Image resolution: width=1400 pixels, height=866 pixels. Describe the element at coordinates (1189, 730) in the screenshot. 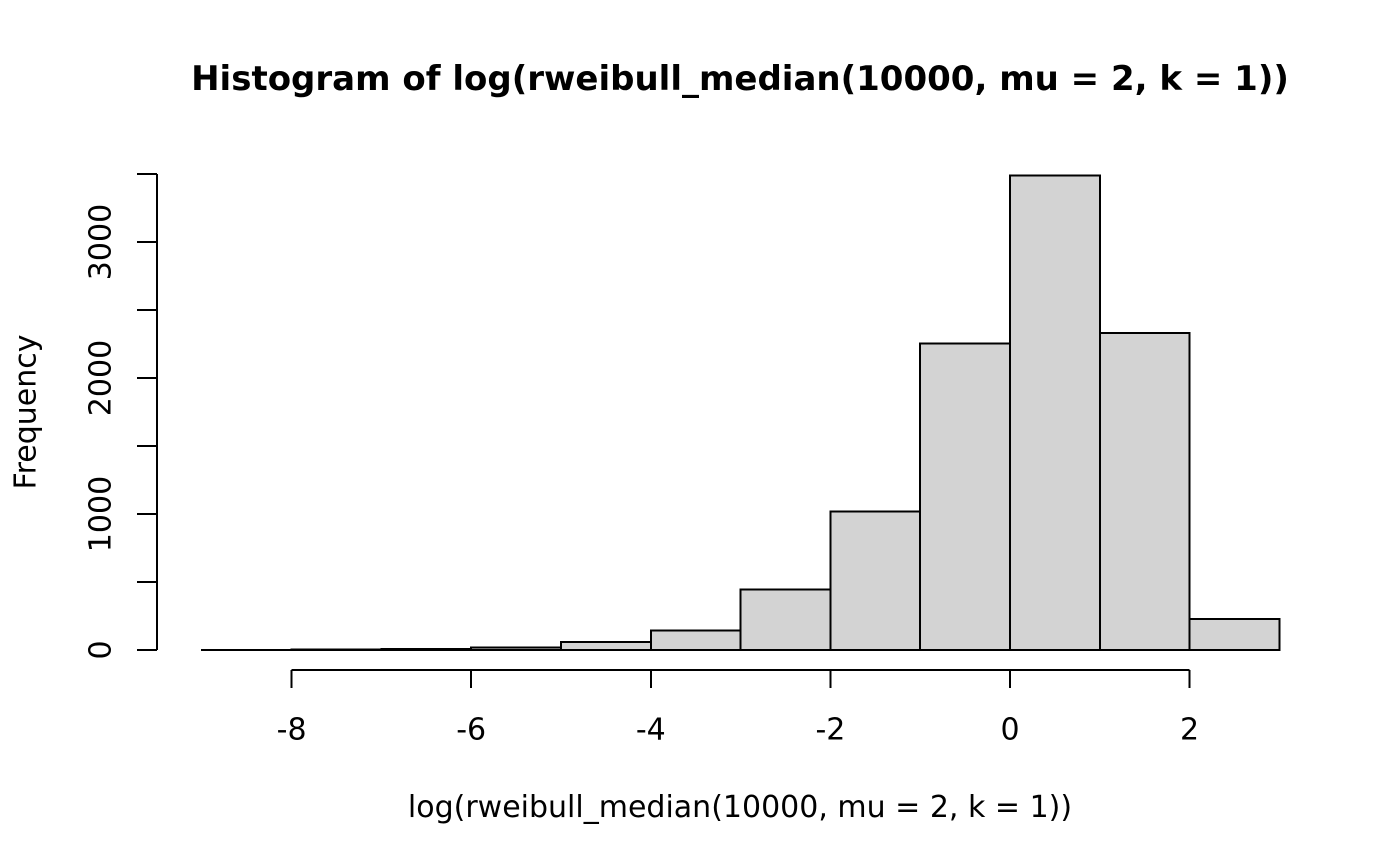

I see `x-tick-label: 2` at that location.